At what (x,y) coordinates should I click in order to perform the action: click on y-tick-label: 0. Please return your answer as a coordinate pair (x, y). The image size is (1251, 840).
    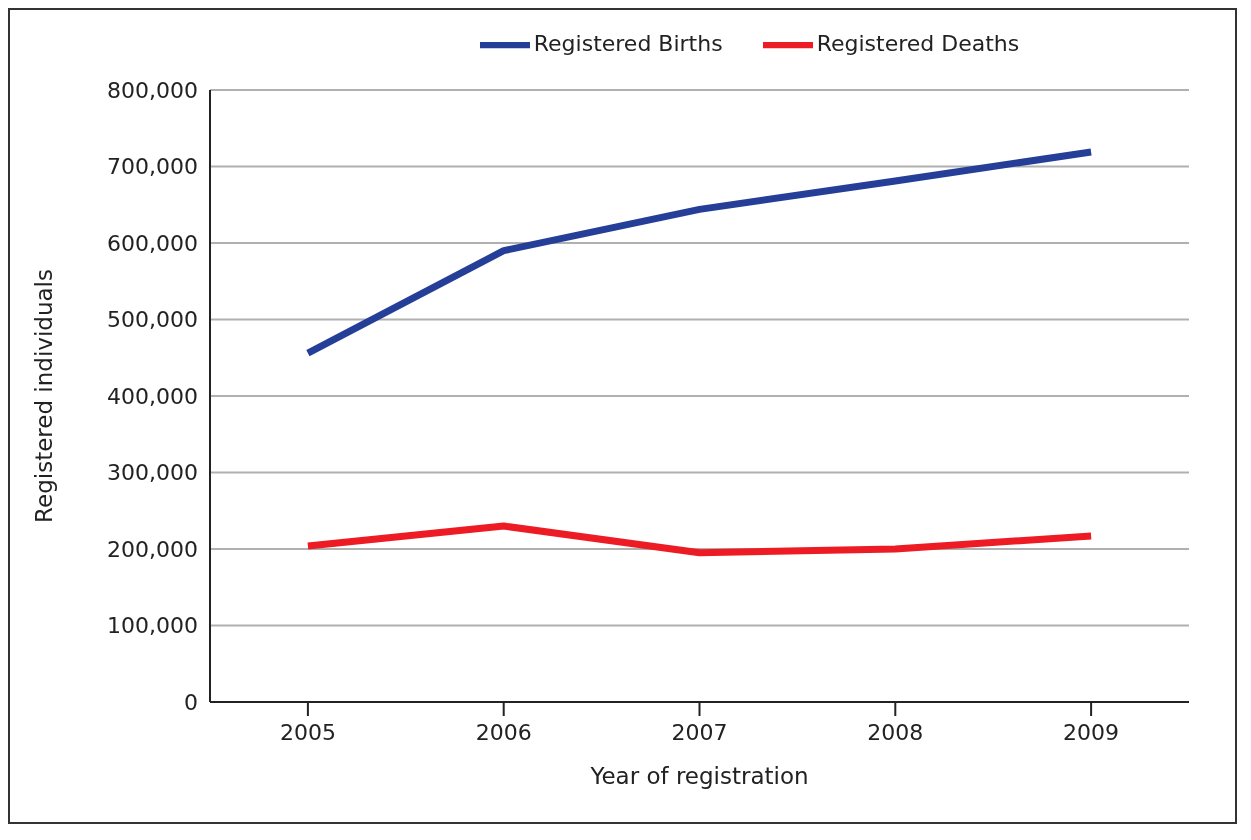
    Looking at the image, I should click on (191, 702).